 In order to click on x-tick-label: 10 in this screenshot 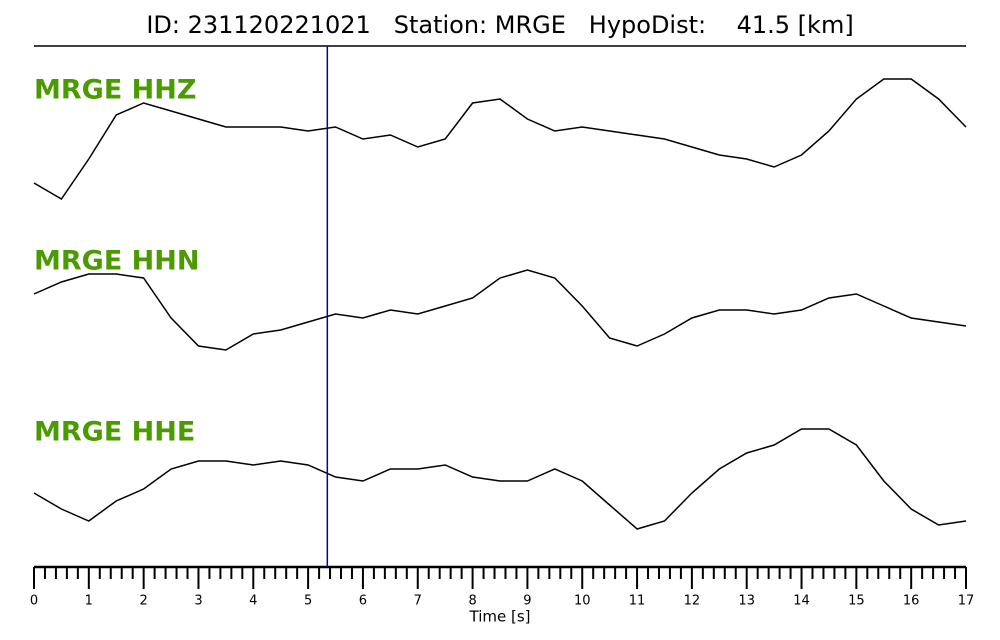, I will do `click(582, 601)`.